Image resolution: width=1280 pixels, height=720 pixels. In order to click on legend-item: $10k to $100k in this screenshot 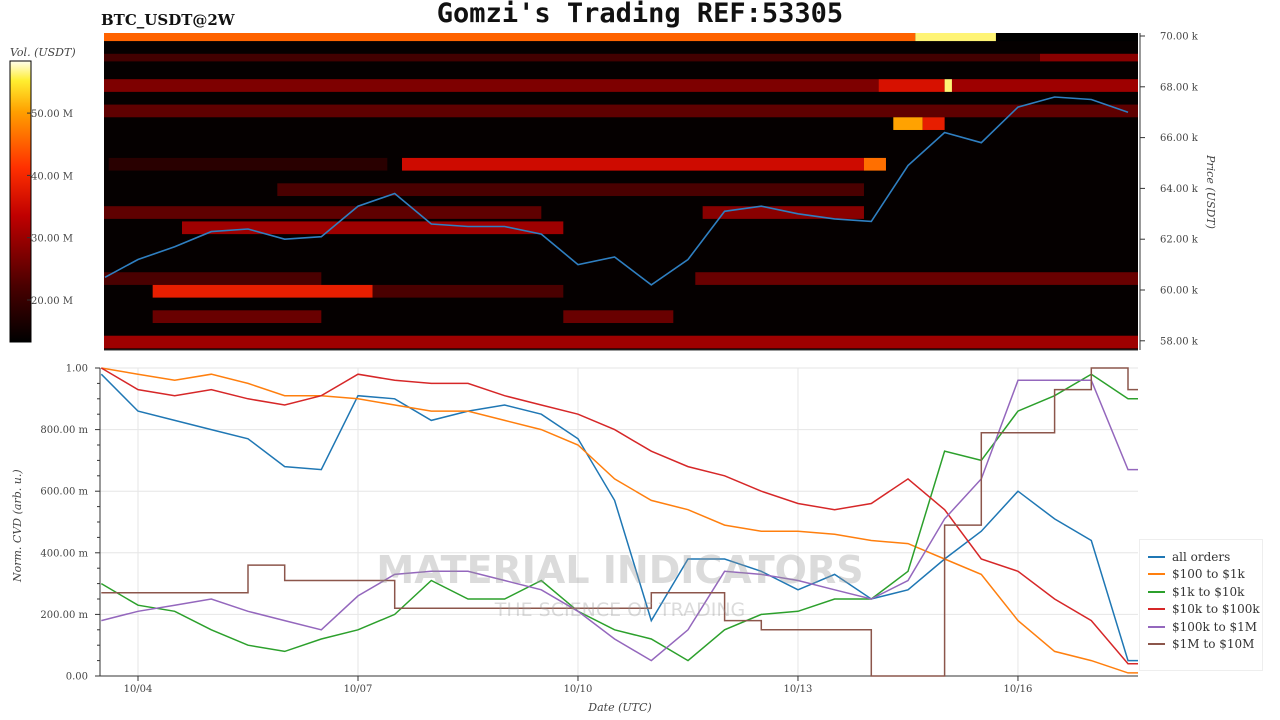, I will do `click(1201, 610)`.